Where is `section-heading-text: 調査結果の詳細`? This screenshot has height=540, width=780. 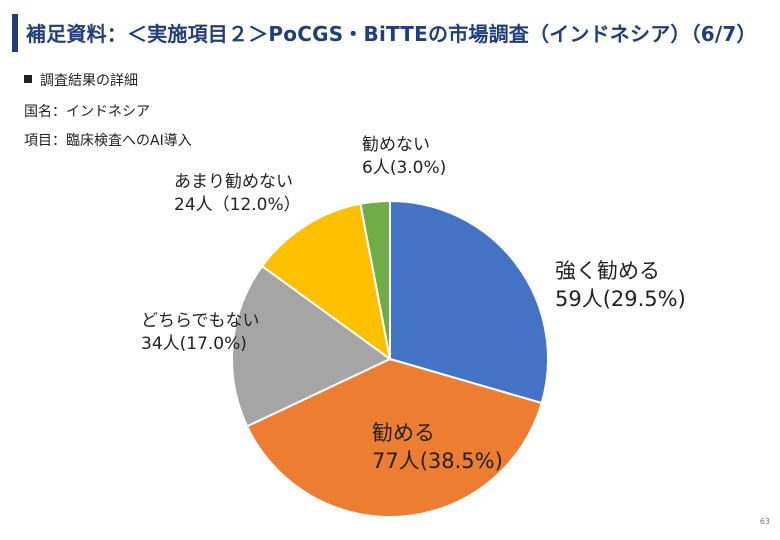 section-heading-text: 調査結果の詳細 is located at coordinates (89, 81).